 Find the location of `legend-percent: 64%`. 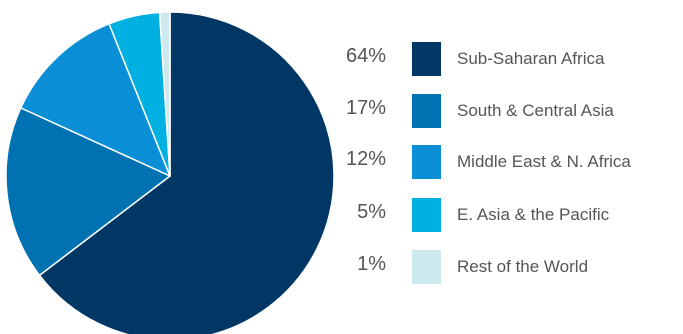

legend-percent: 64% is located at coordinates (365, 56).